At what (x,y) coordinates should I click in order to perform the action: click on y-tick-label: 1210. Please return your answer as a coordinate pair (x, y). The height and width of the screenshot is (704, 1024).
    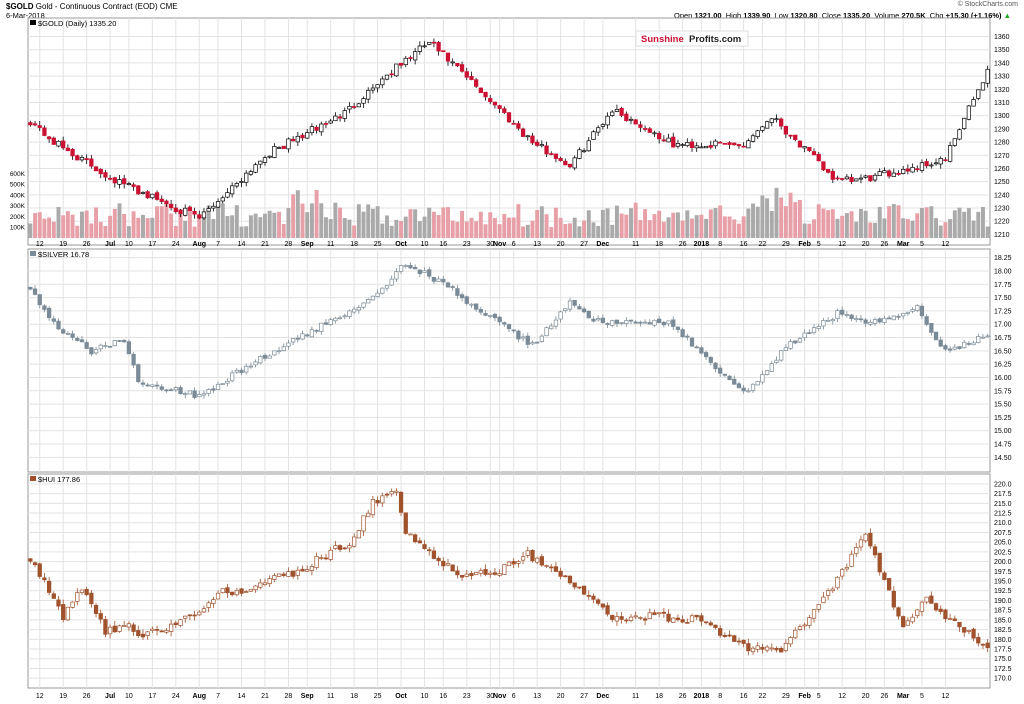
    Looking at the image, I should click on (1002, 235).